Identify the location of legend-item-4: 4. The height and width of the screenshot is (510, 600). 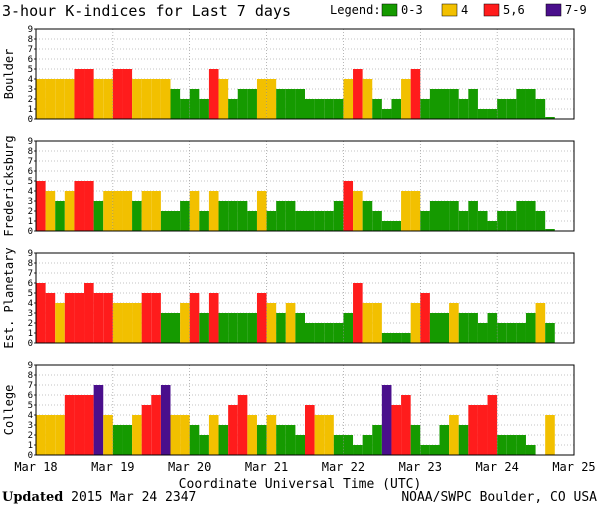
(454, 10).